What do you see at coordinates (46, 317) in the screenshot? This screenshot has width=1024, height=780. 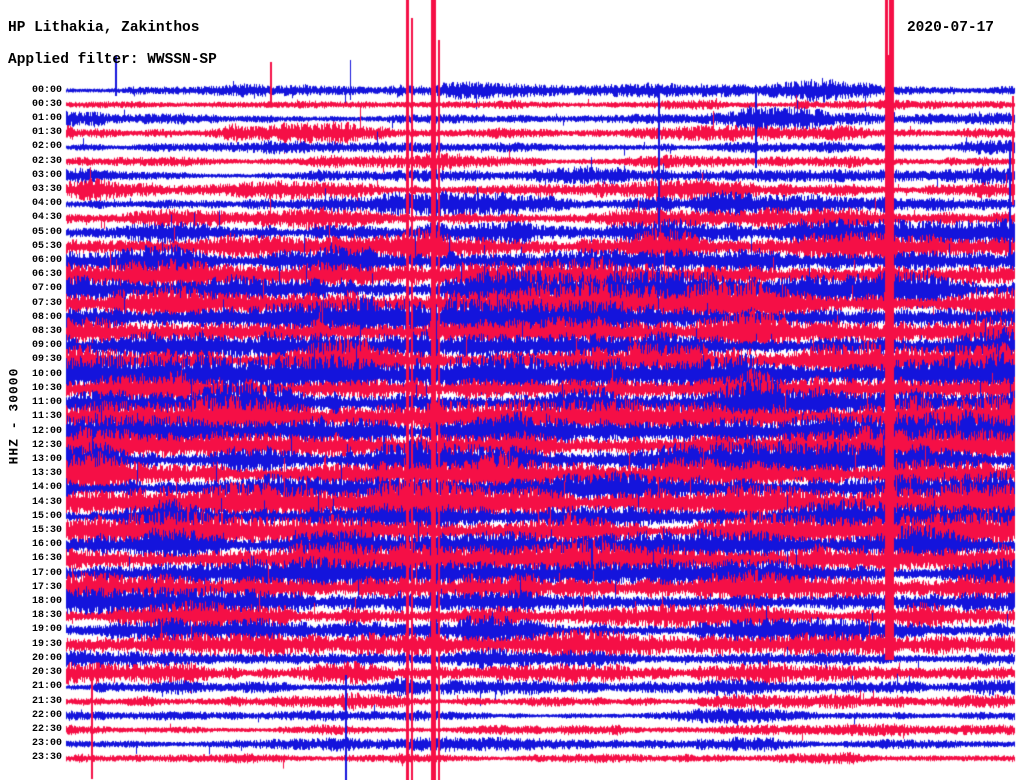 I see `time-label: 08:00` at bounding box center [46, 317].